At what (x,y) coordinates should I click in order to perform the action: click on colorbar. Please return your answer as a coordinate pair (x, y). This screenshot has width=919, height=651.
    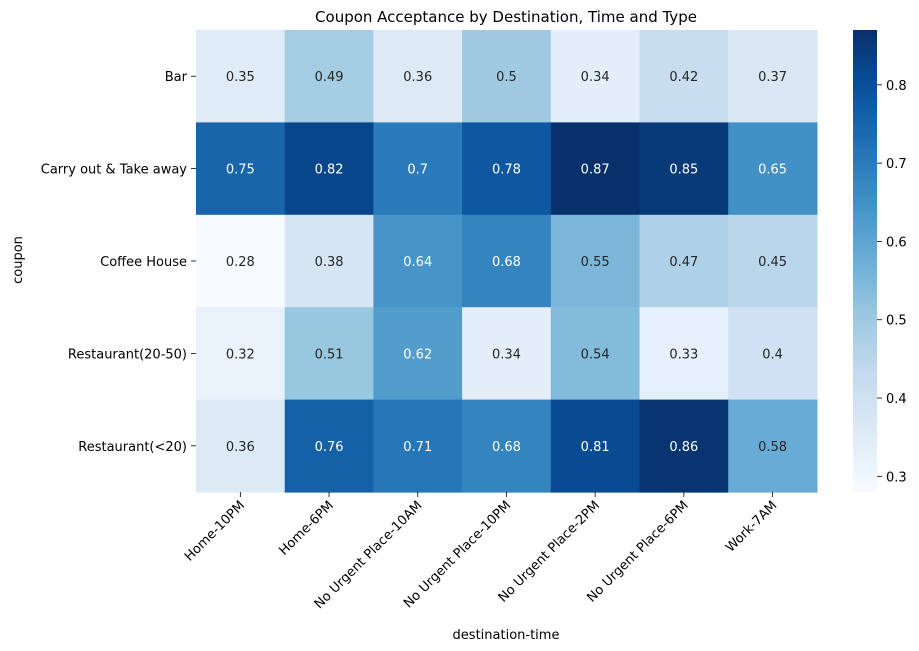
    Looking at the image, I should click on (865, 261).